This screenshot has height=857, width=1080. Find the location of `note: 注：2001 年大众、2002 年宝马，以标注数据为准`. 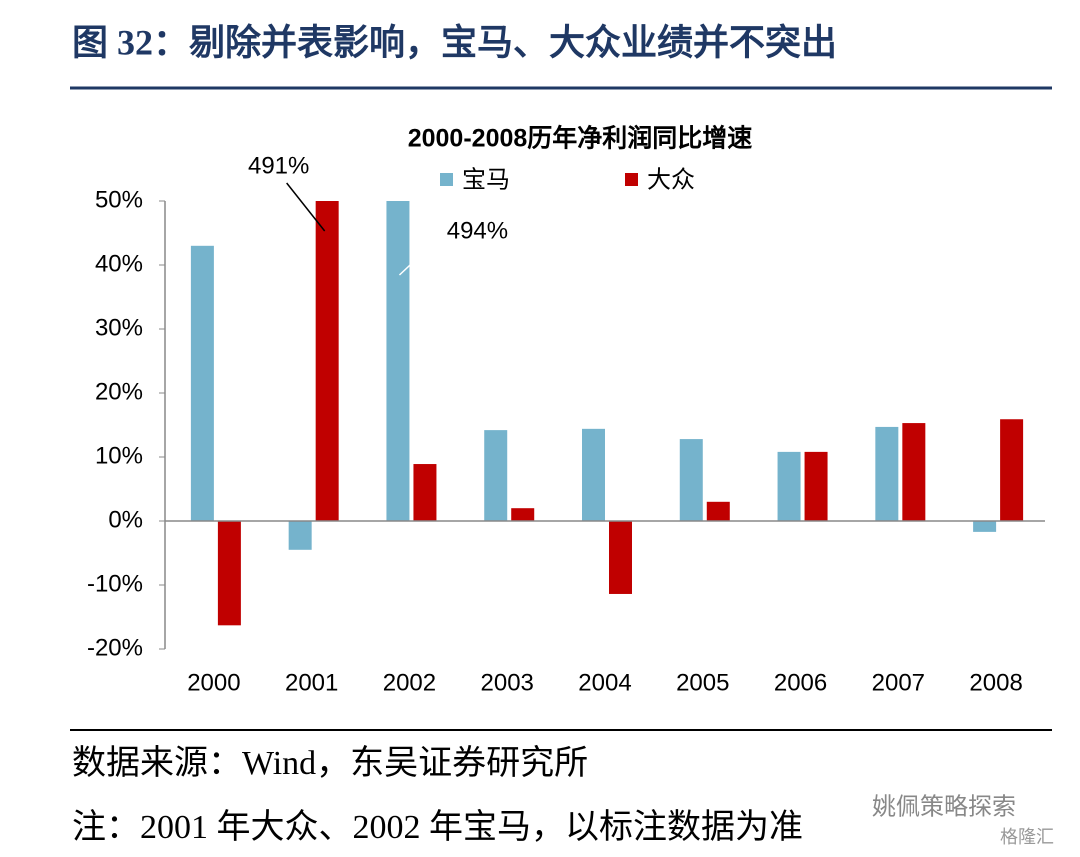

note: 注：2001 年大众、2002 年宝马，以标注数据为准 is located at coordinates (437, 827).